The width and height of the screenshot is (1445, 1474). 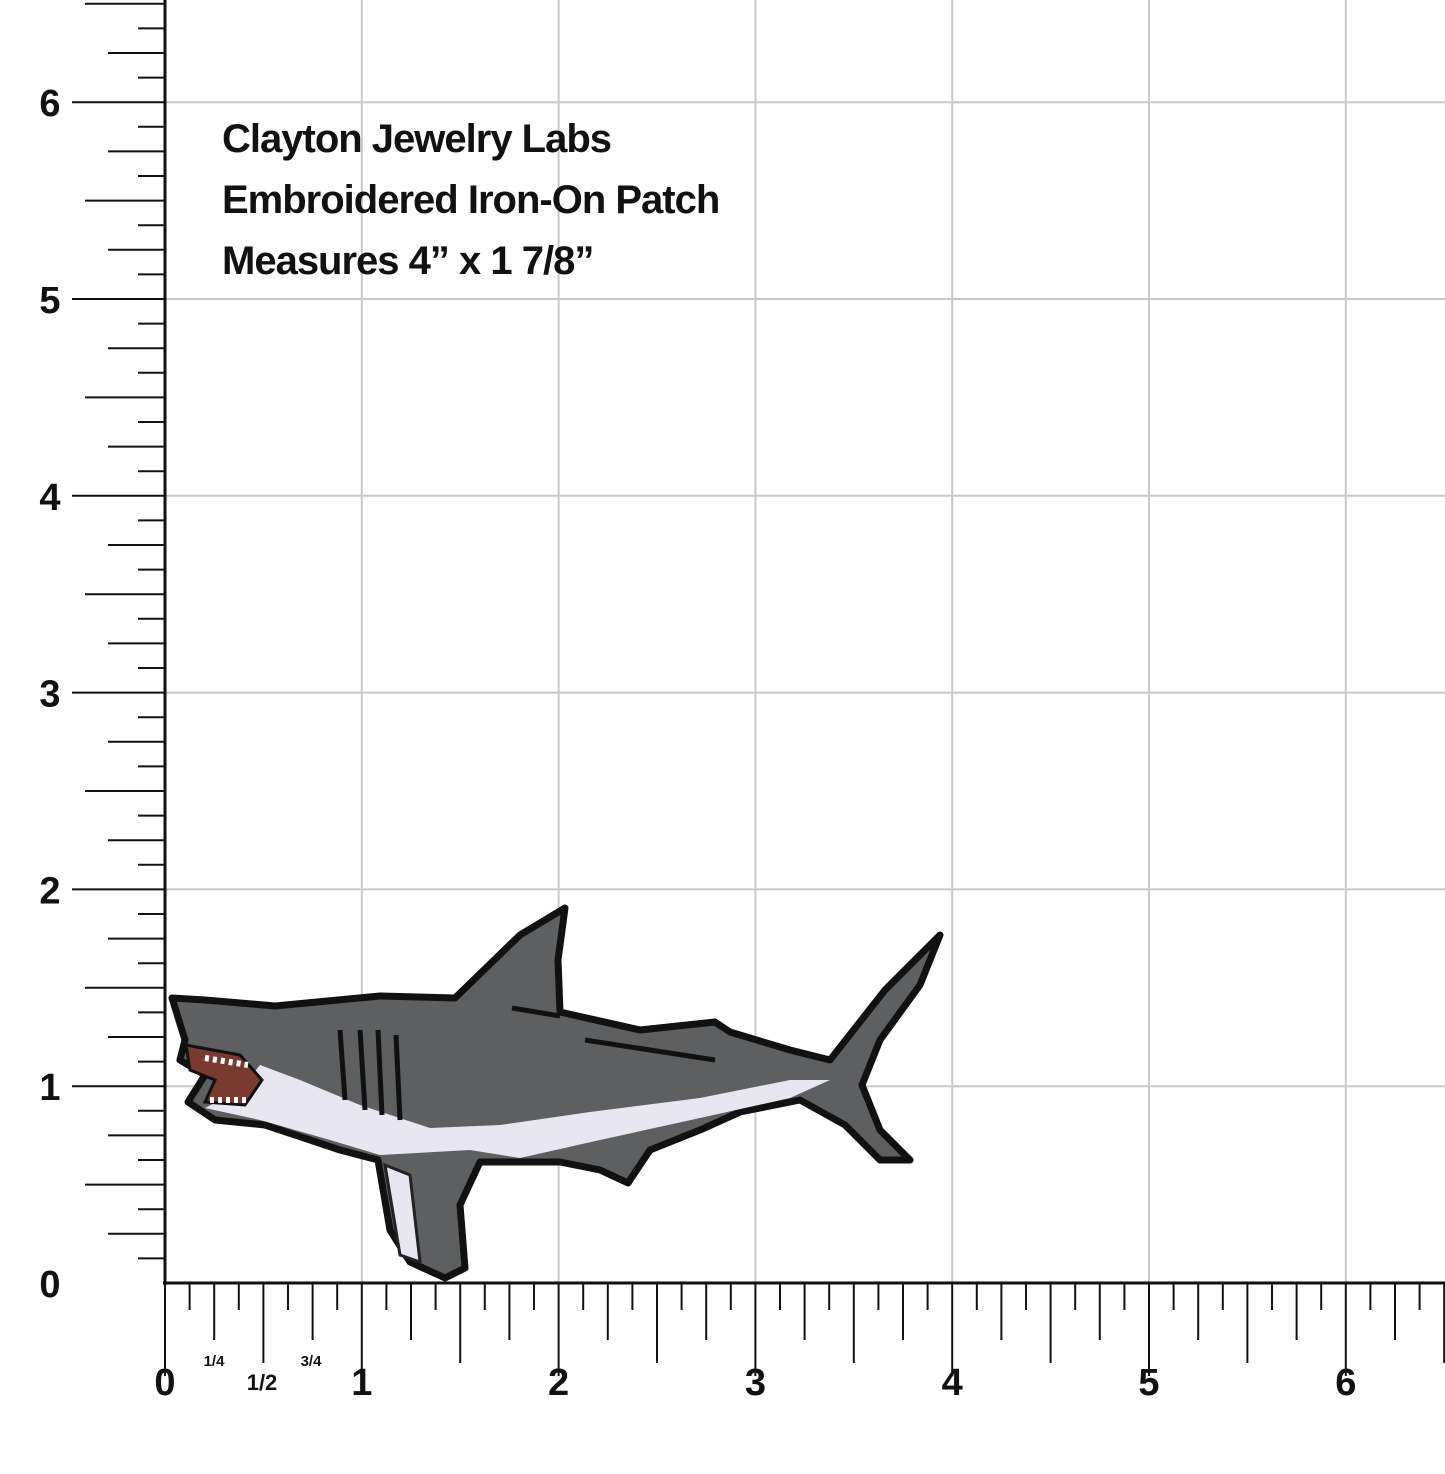 What do you see at coordinates (755, 1383) in the screenshot?
I see `x-label: 3` at bounding box center [755, 1383].